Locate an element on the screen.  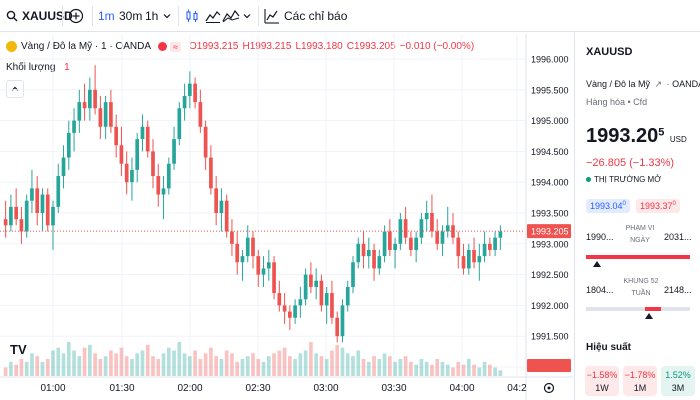
ask-badge: 1993.370 is located at coordinates (658, 206).